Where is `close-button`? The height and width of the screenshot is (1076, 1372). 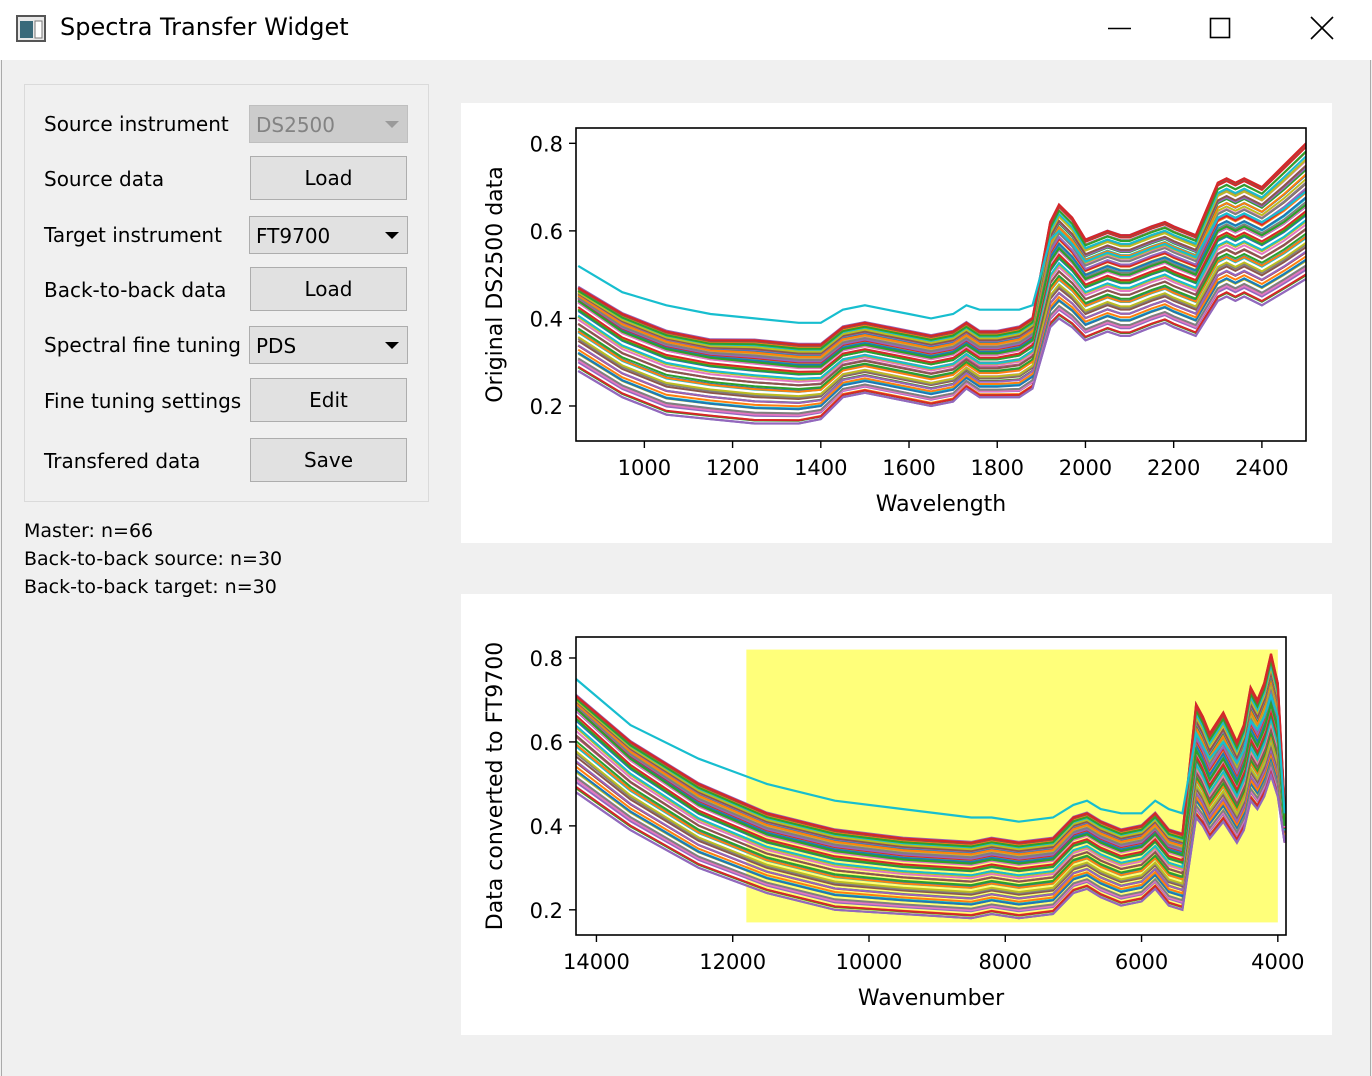 close-button is located at coordinates (1322, 30).